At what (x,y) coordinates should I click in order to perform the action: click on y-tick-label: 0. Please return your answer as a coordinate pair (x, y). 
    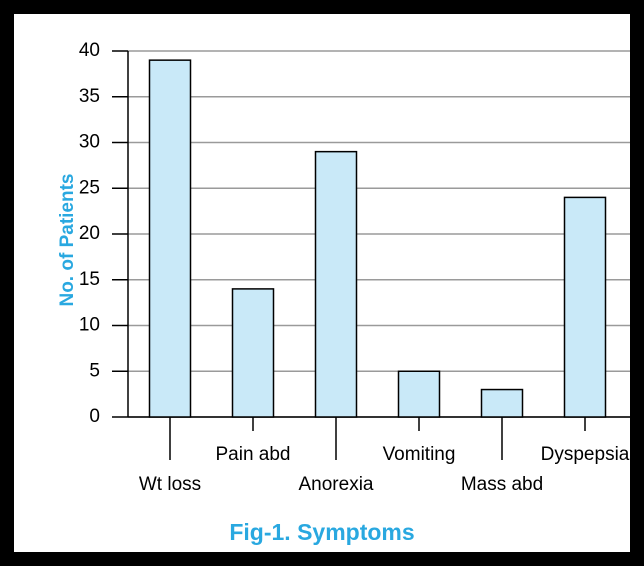
    Looking at the image, I should click on (94, 416).